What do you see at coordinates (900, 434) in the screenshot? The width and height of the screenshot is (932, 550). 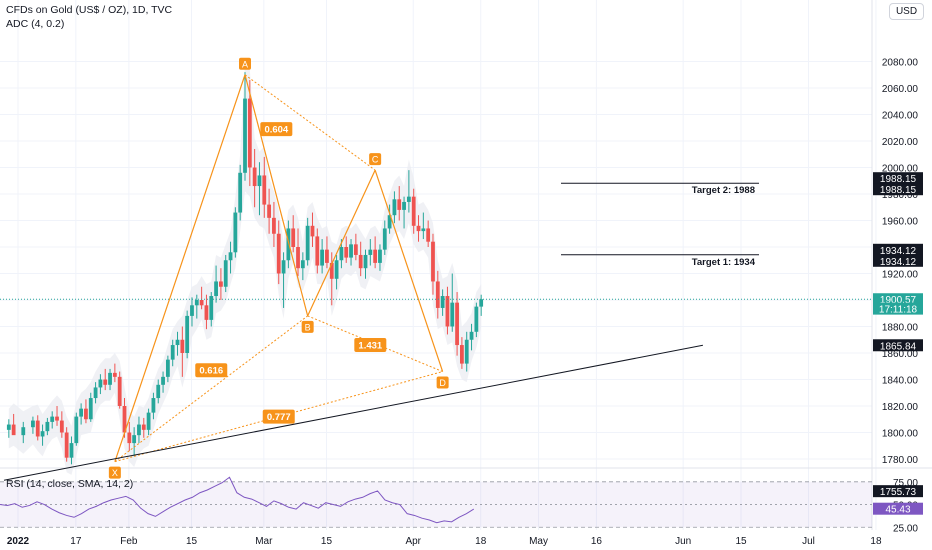 I see `price-tick-label: 1800.00` at bounding box center [900, 434].